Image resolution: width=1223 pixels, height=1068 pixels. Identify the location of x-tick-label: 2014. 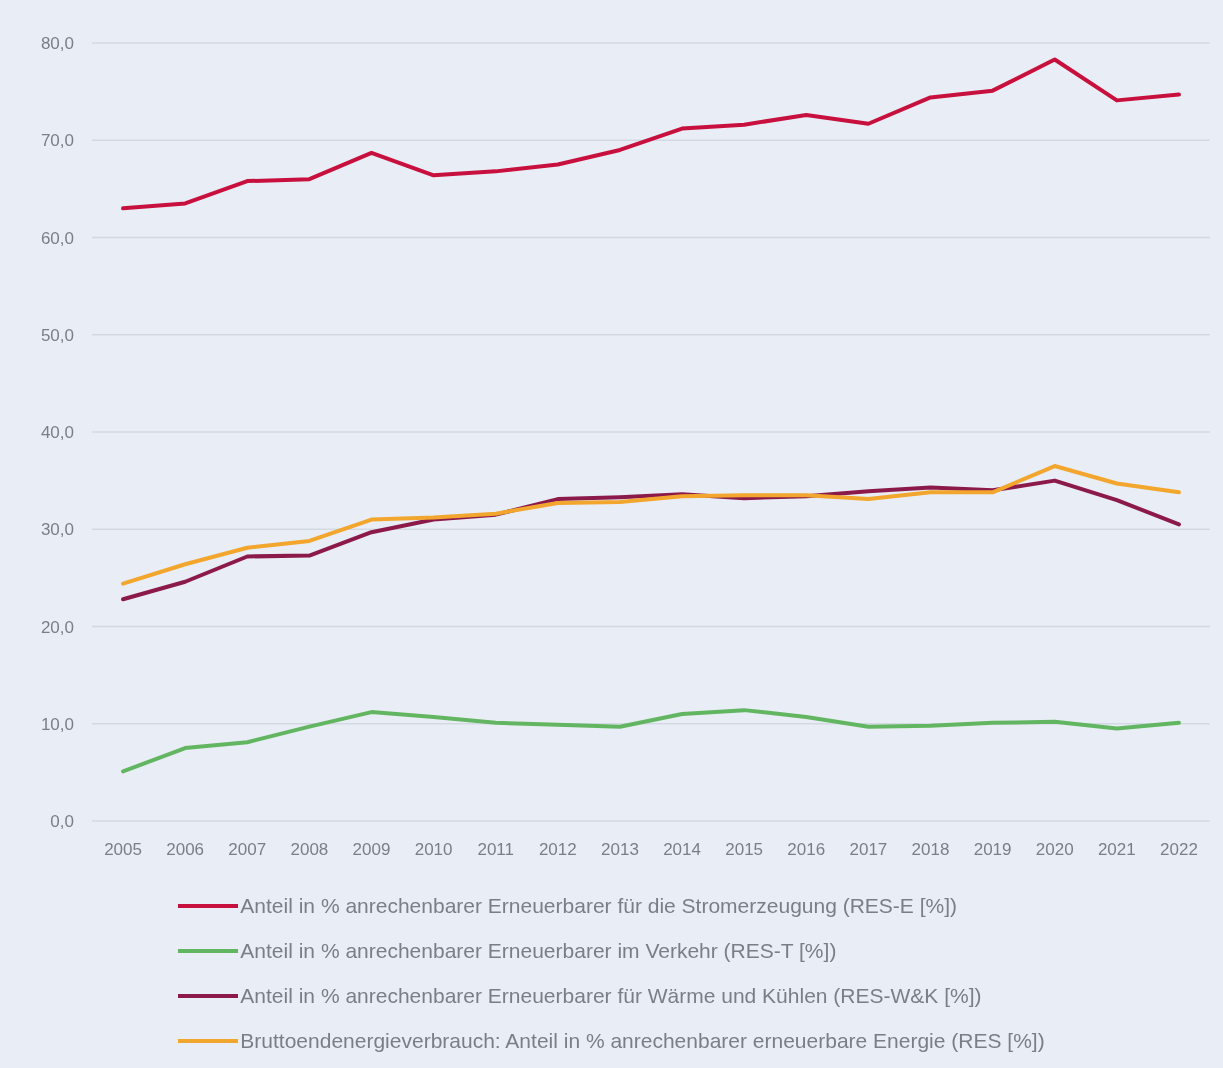
(682, 850).